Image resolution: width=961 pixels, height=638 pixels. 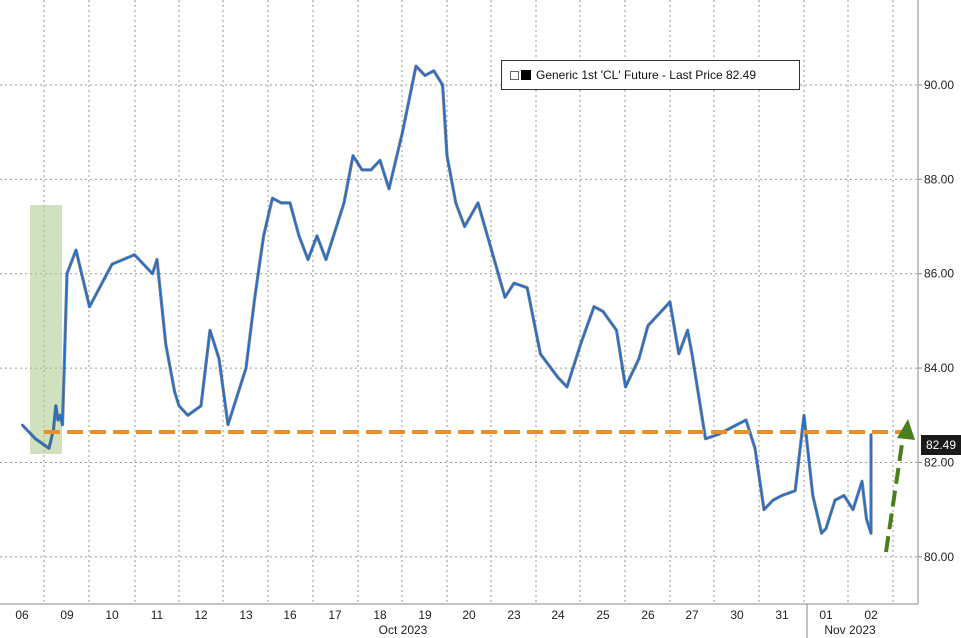 I want to click on month-label-oct: Oct 2023, so click(x=403, y=630).